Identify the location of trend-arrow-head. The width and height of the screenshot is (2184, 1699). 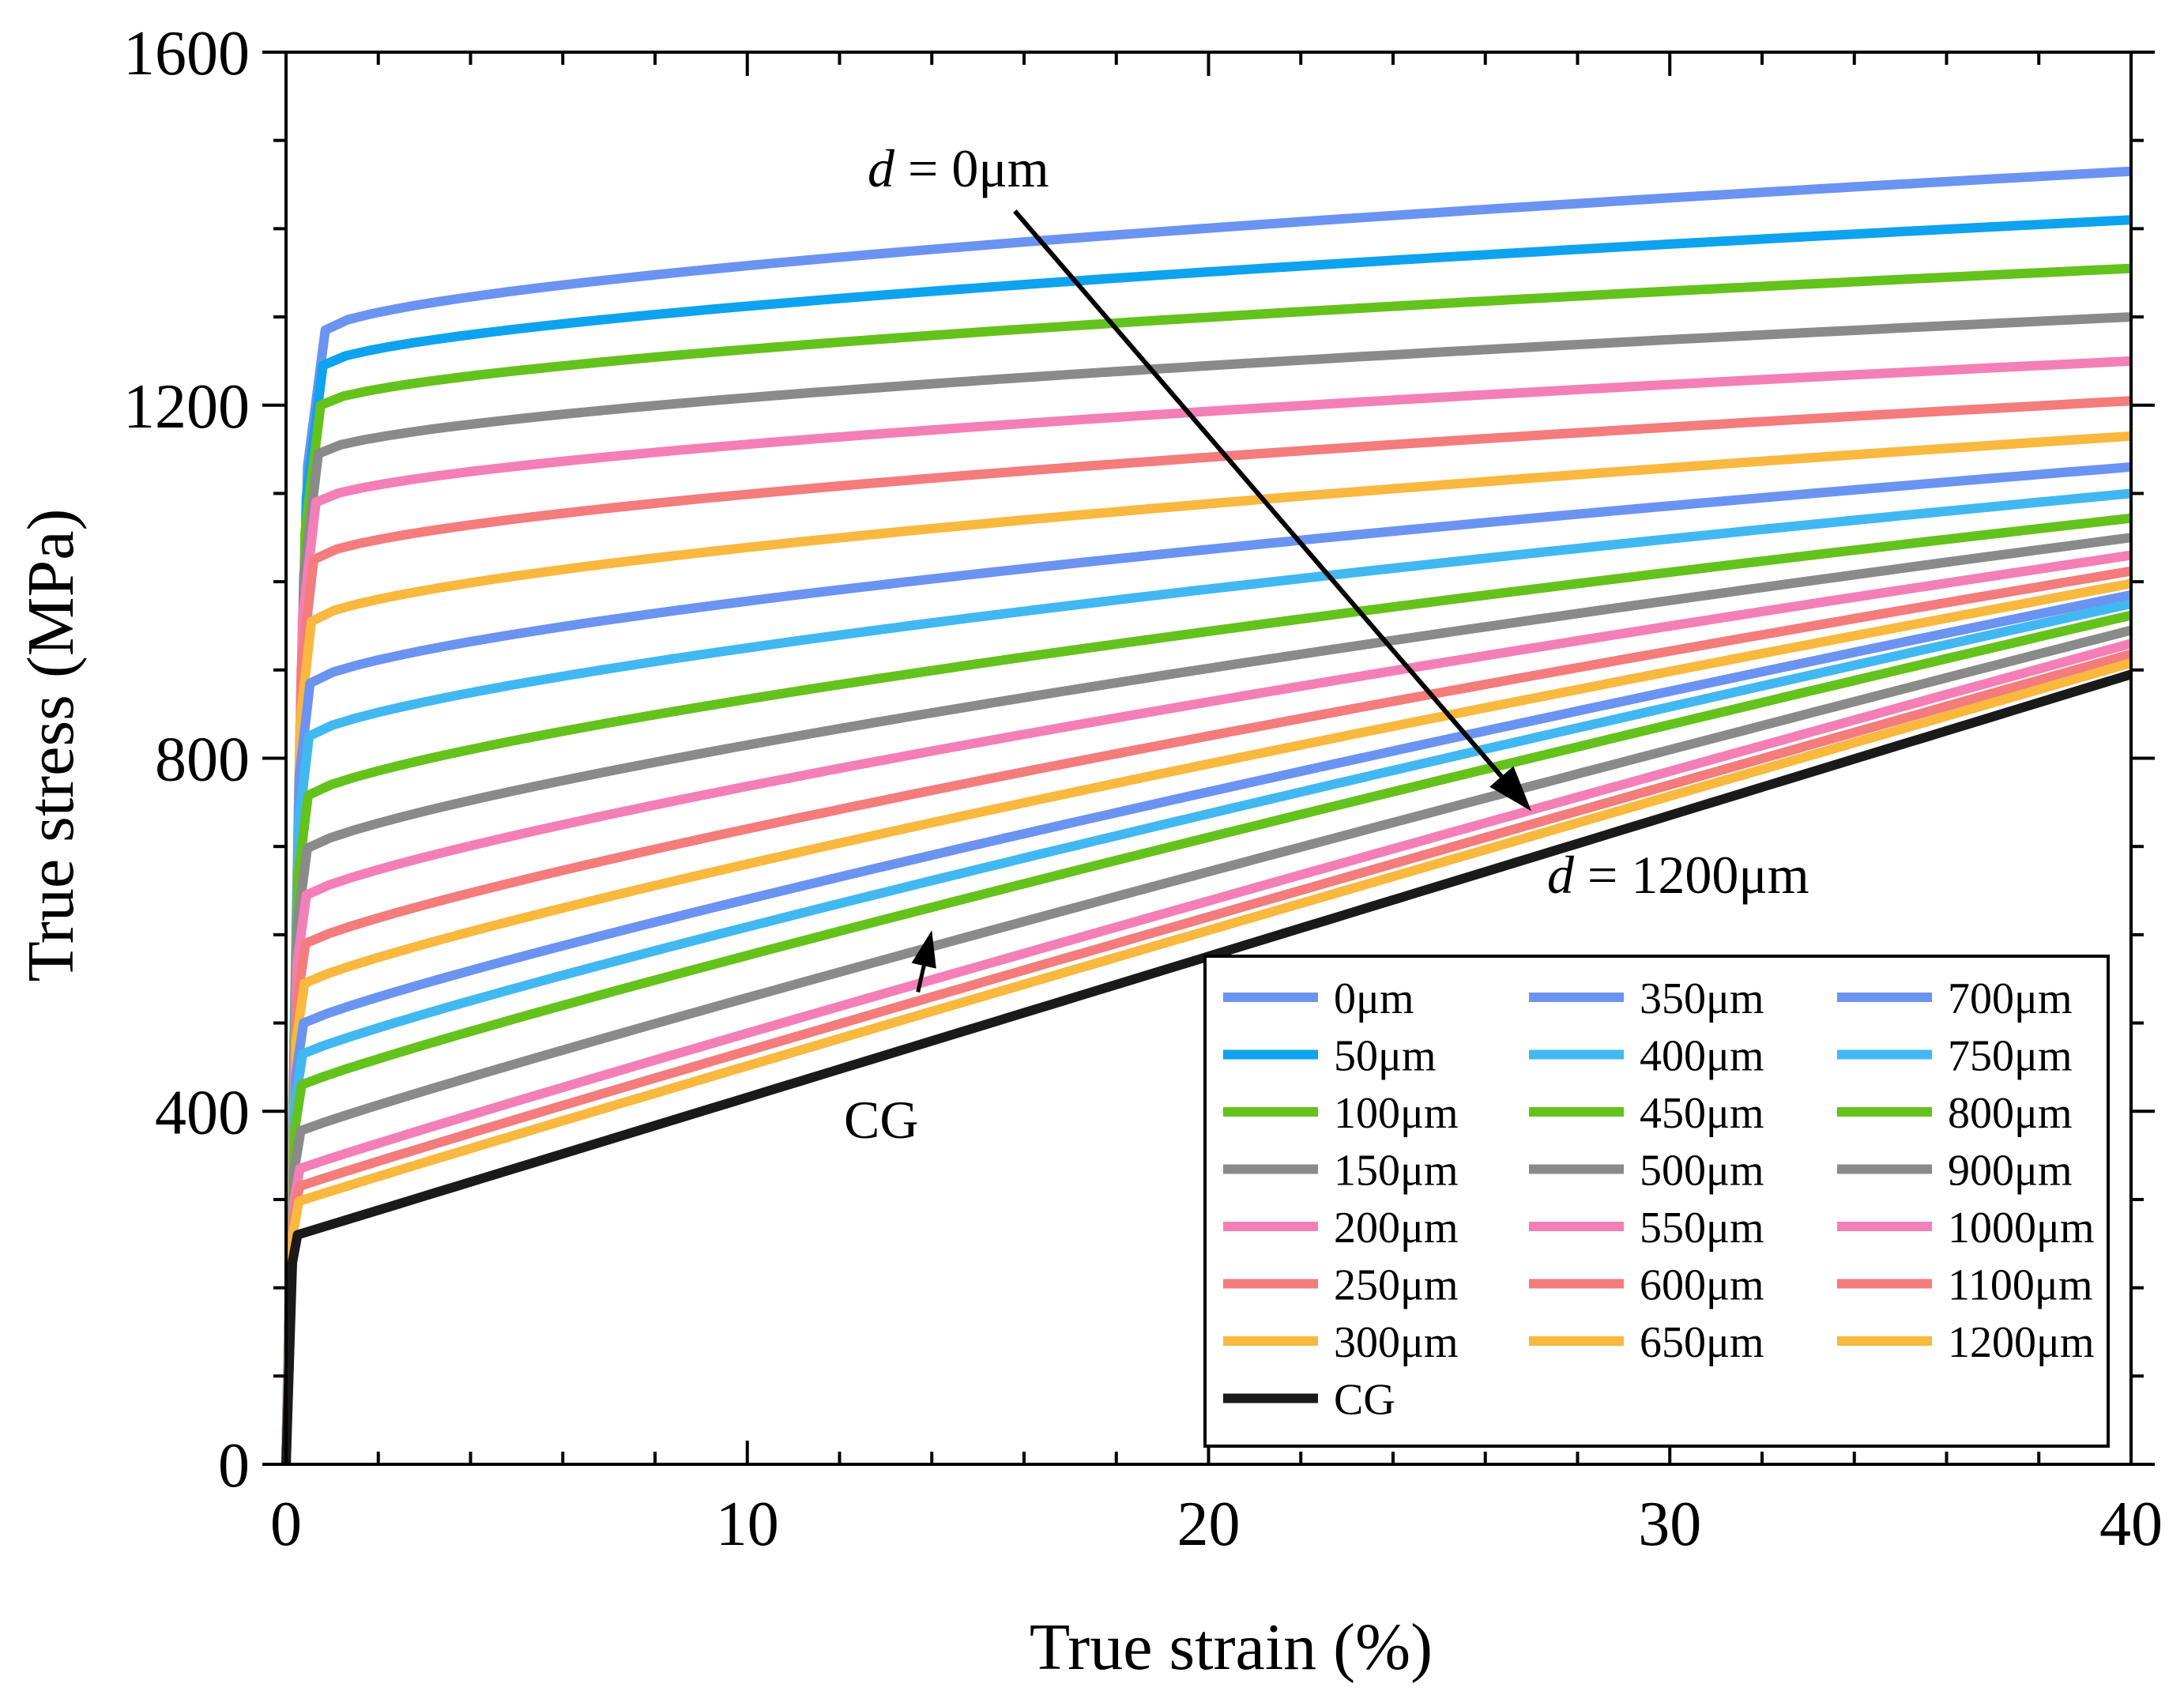
(1510, 789).